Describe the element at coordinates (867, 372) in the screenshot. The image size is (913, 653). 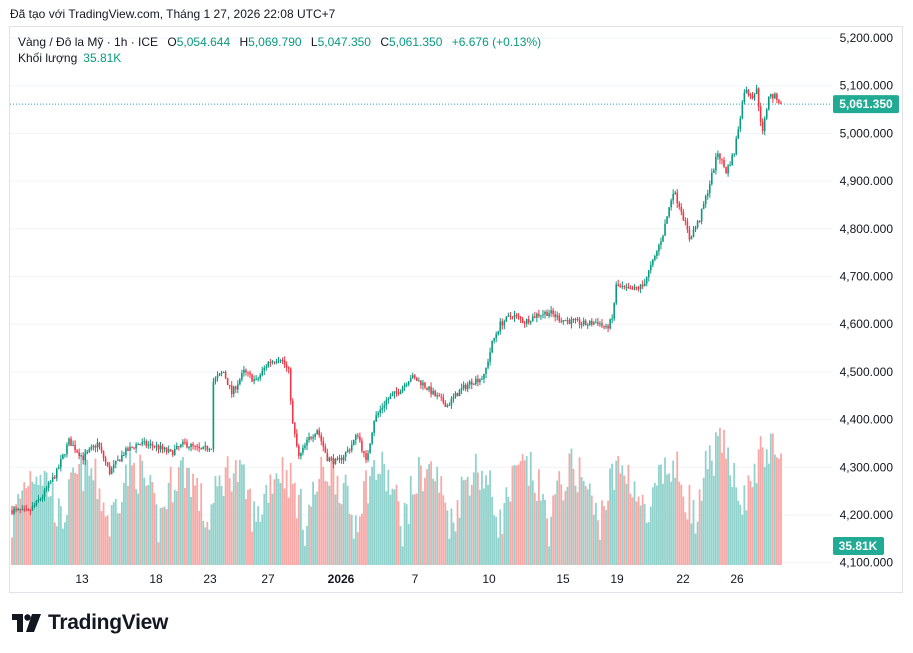
I see `y-tick-label: 4,500.000` at that location.